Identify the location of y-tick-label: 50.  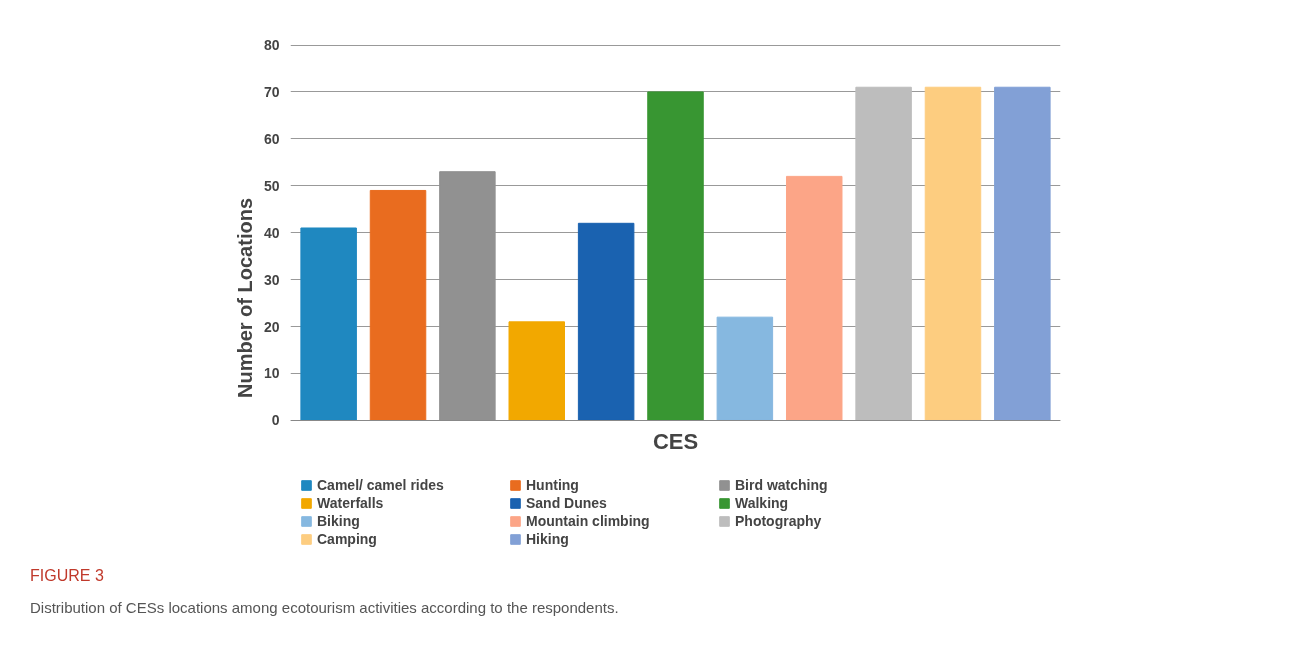
(271, 185).